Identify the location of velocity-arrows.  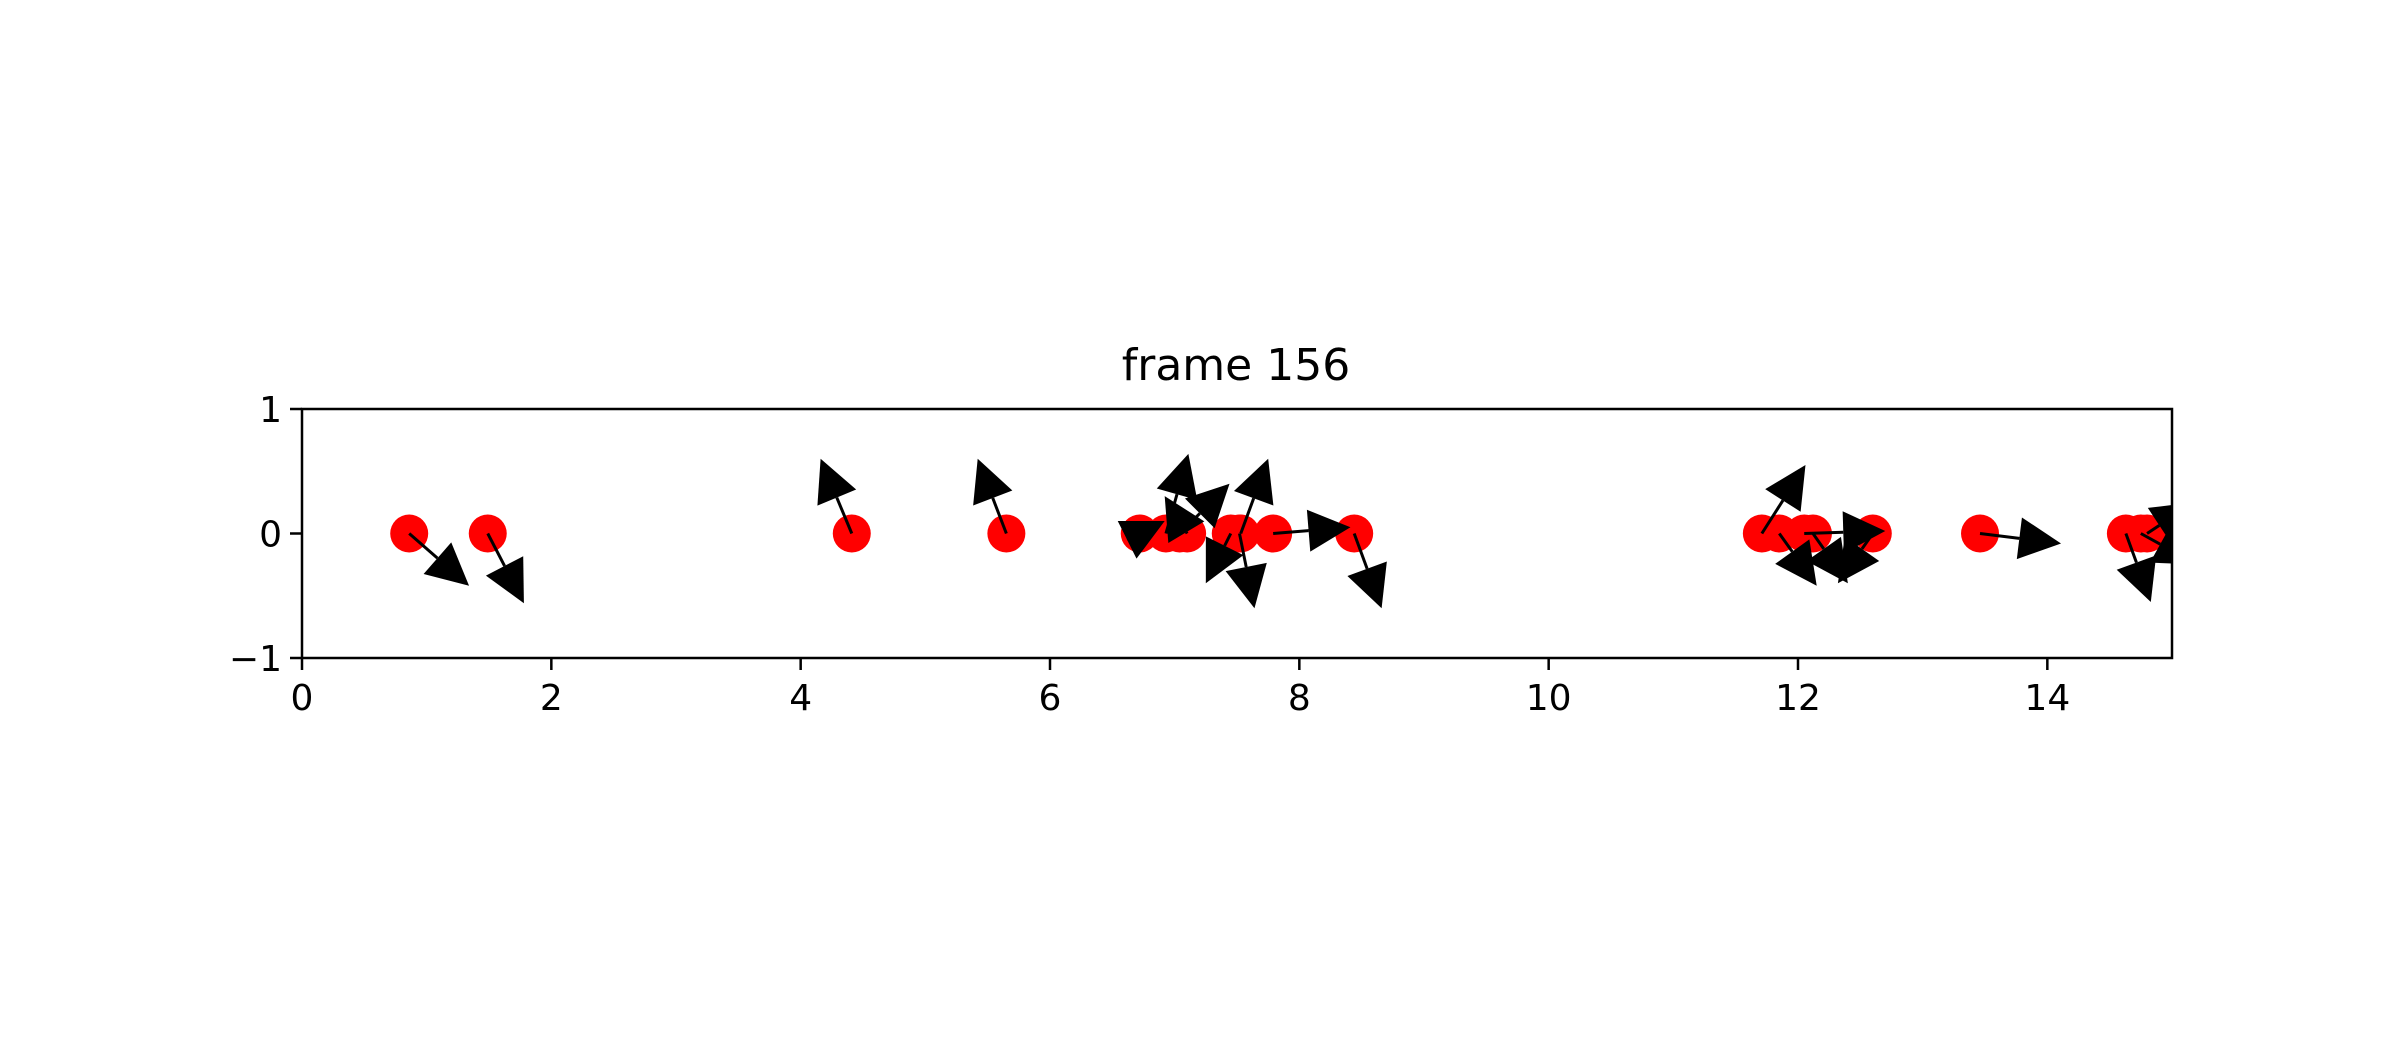
(1290, 531).